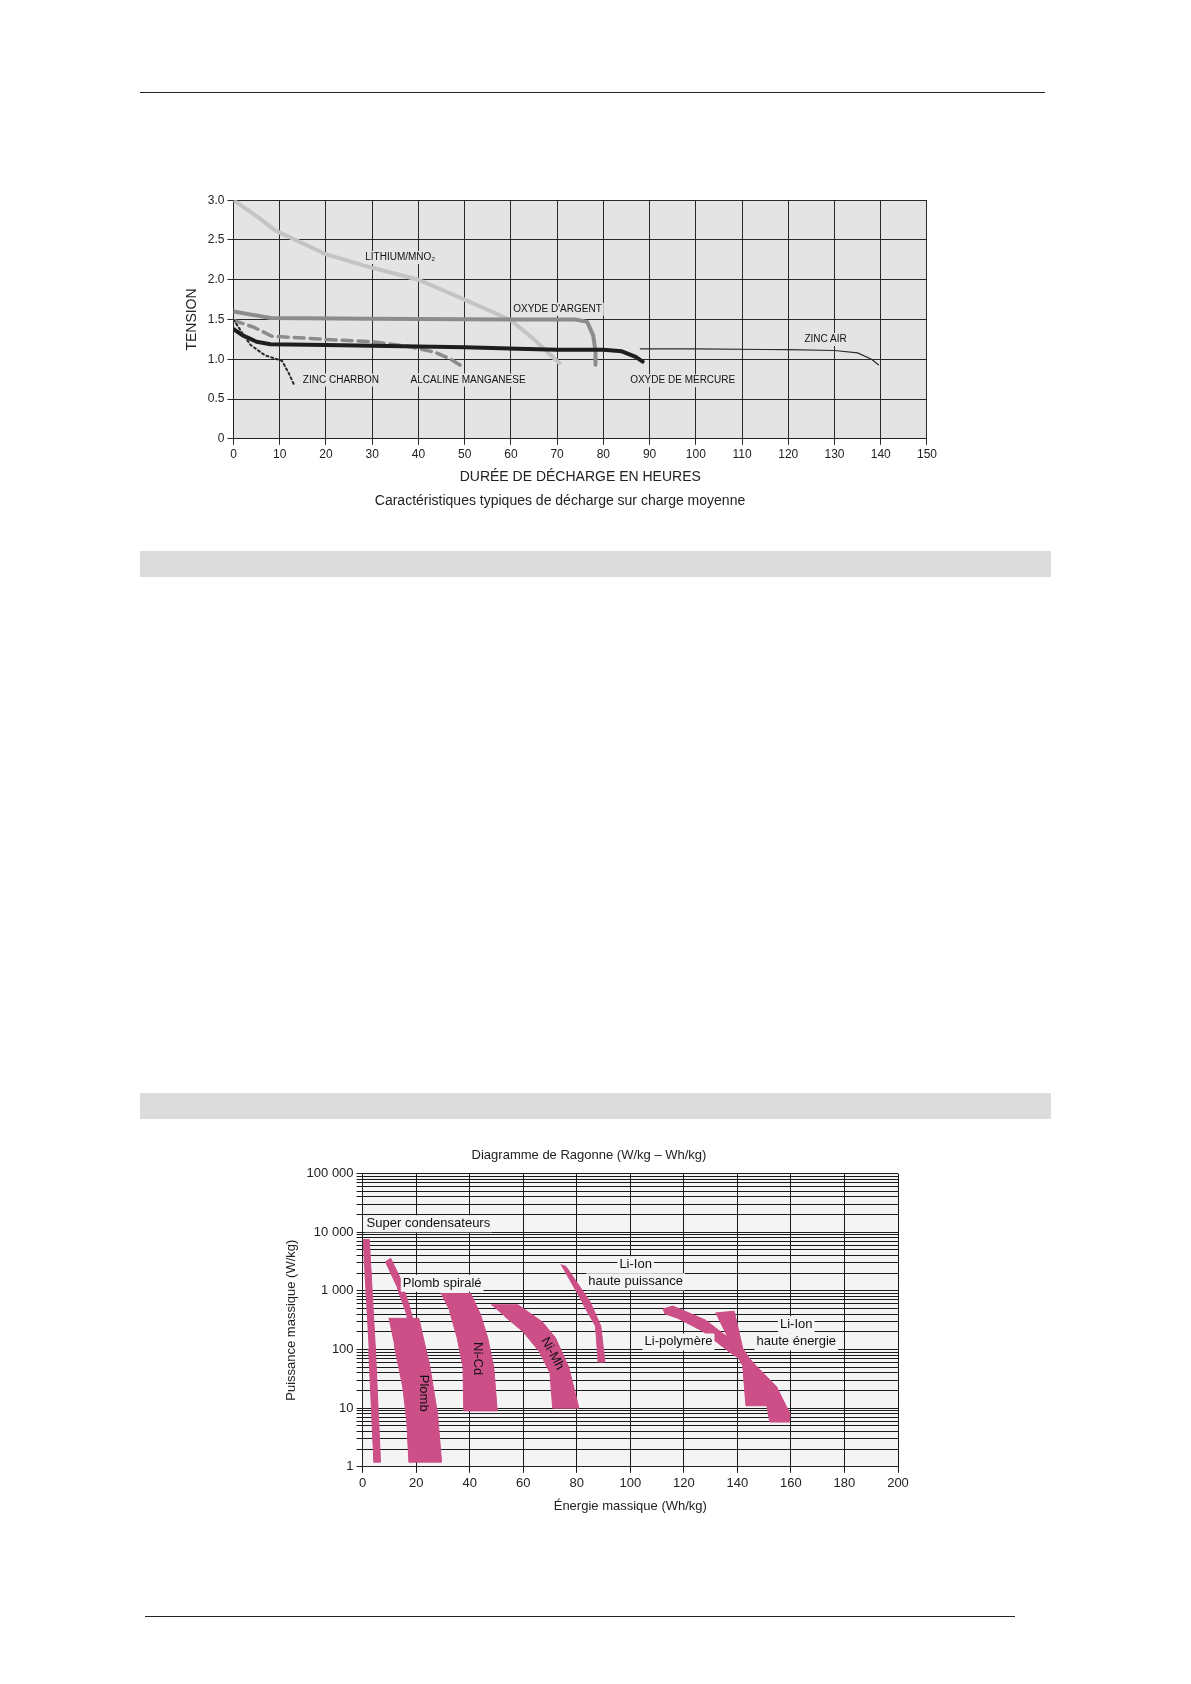 The image size is (1191, 1684). What do you see at coordinates (216, 199) in the screenshot?
I see `y-tick-label: 3.0` at bounding box center [216, 199].